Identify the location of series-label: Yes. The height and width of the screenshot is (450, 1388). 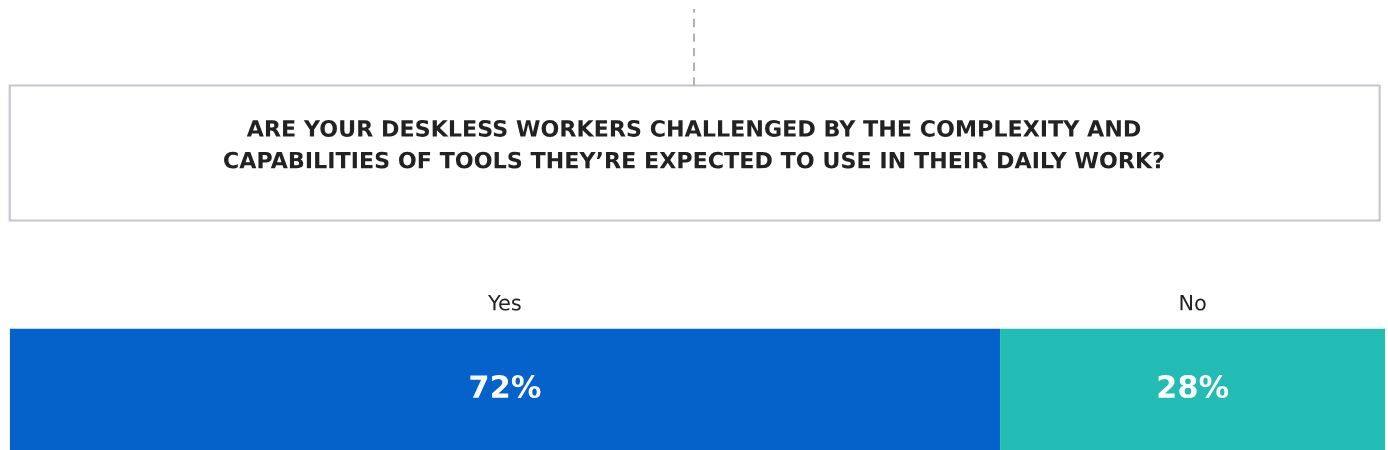
(504, 303).